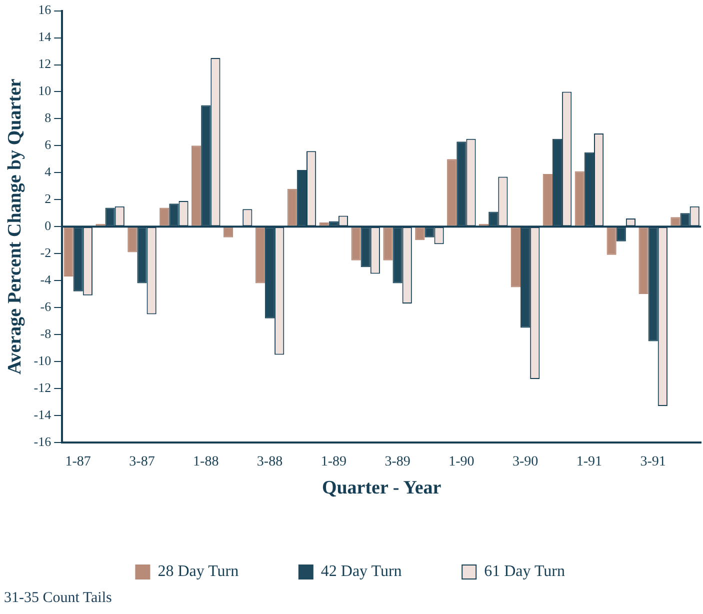 Image resolution: width=703 pixels, height=614 pixels. I want to click on x-tick-label: 1-89, so click(333, 462).